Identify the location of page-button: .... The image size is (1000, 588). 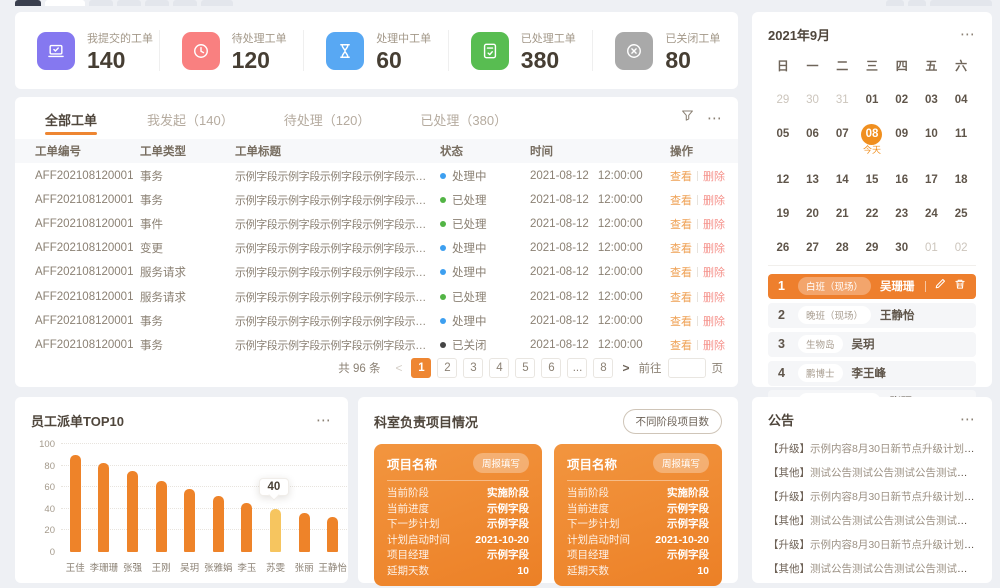
(577, 368).